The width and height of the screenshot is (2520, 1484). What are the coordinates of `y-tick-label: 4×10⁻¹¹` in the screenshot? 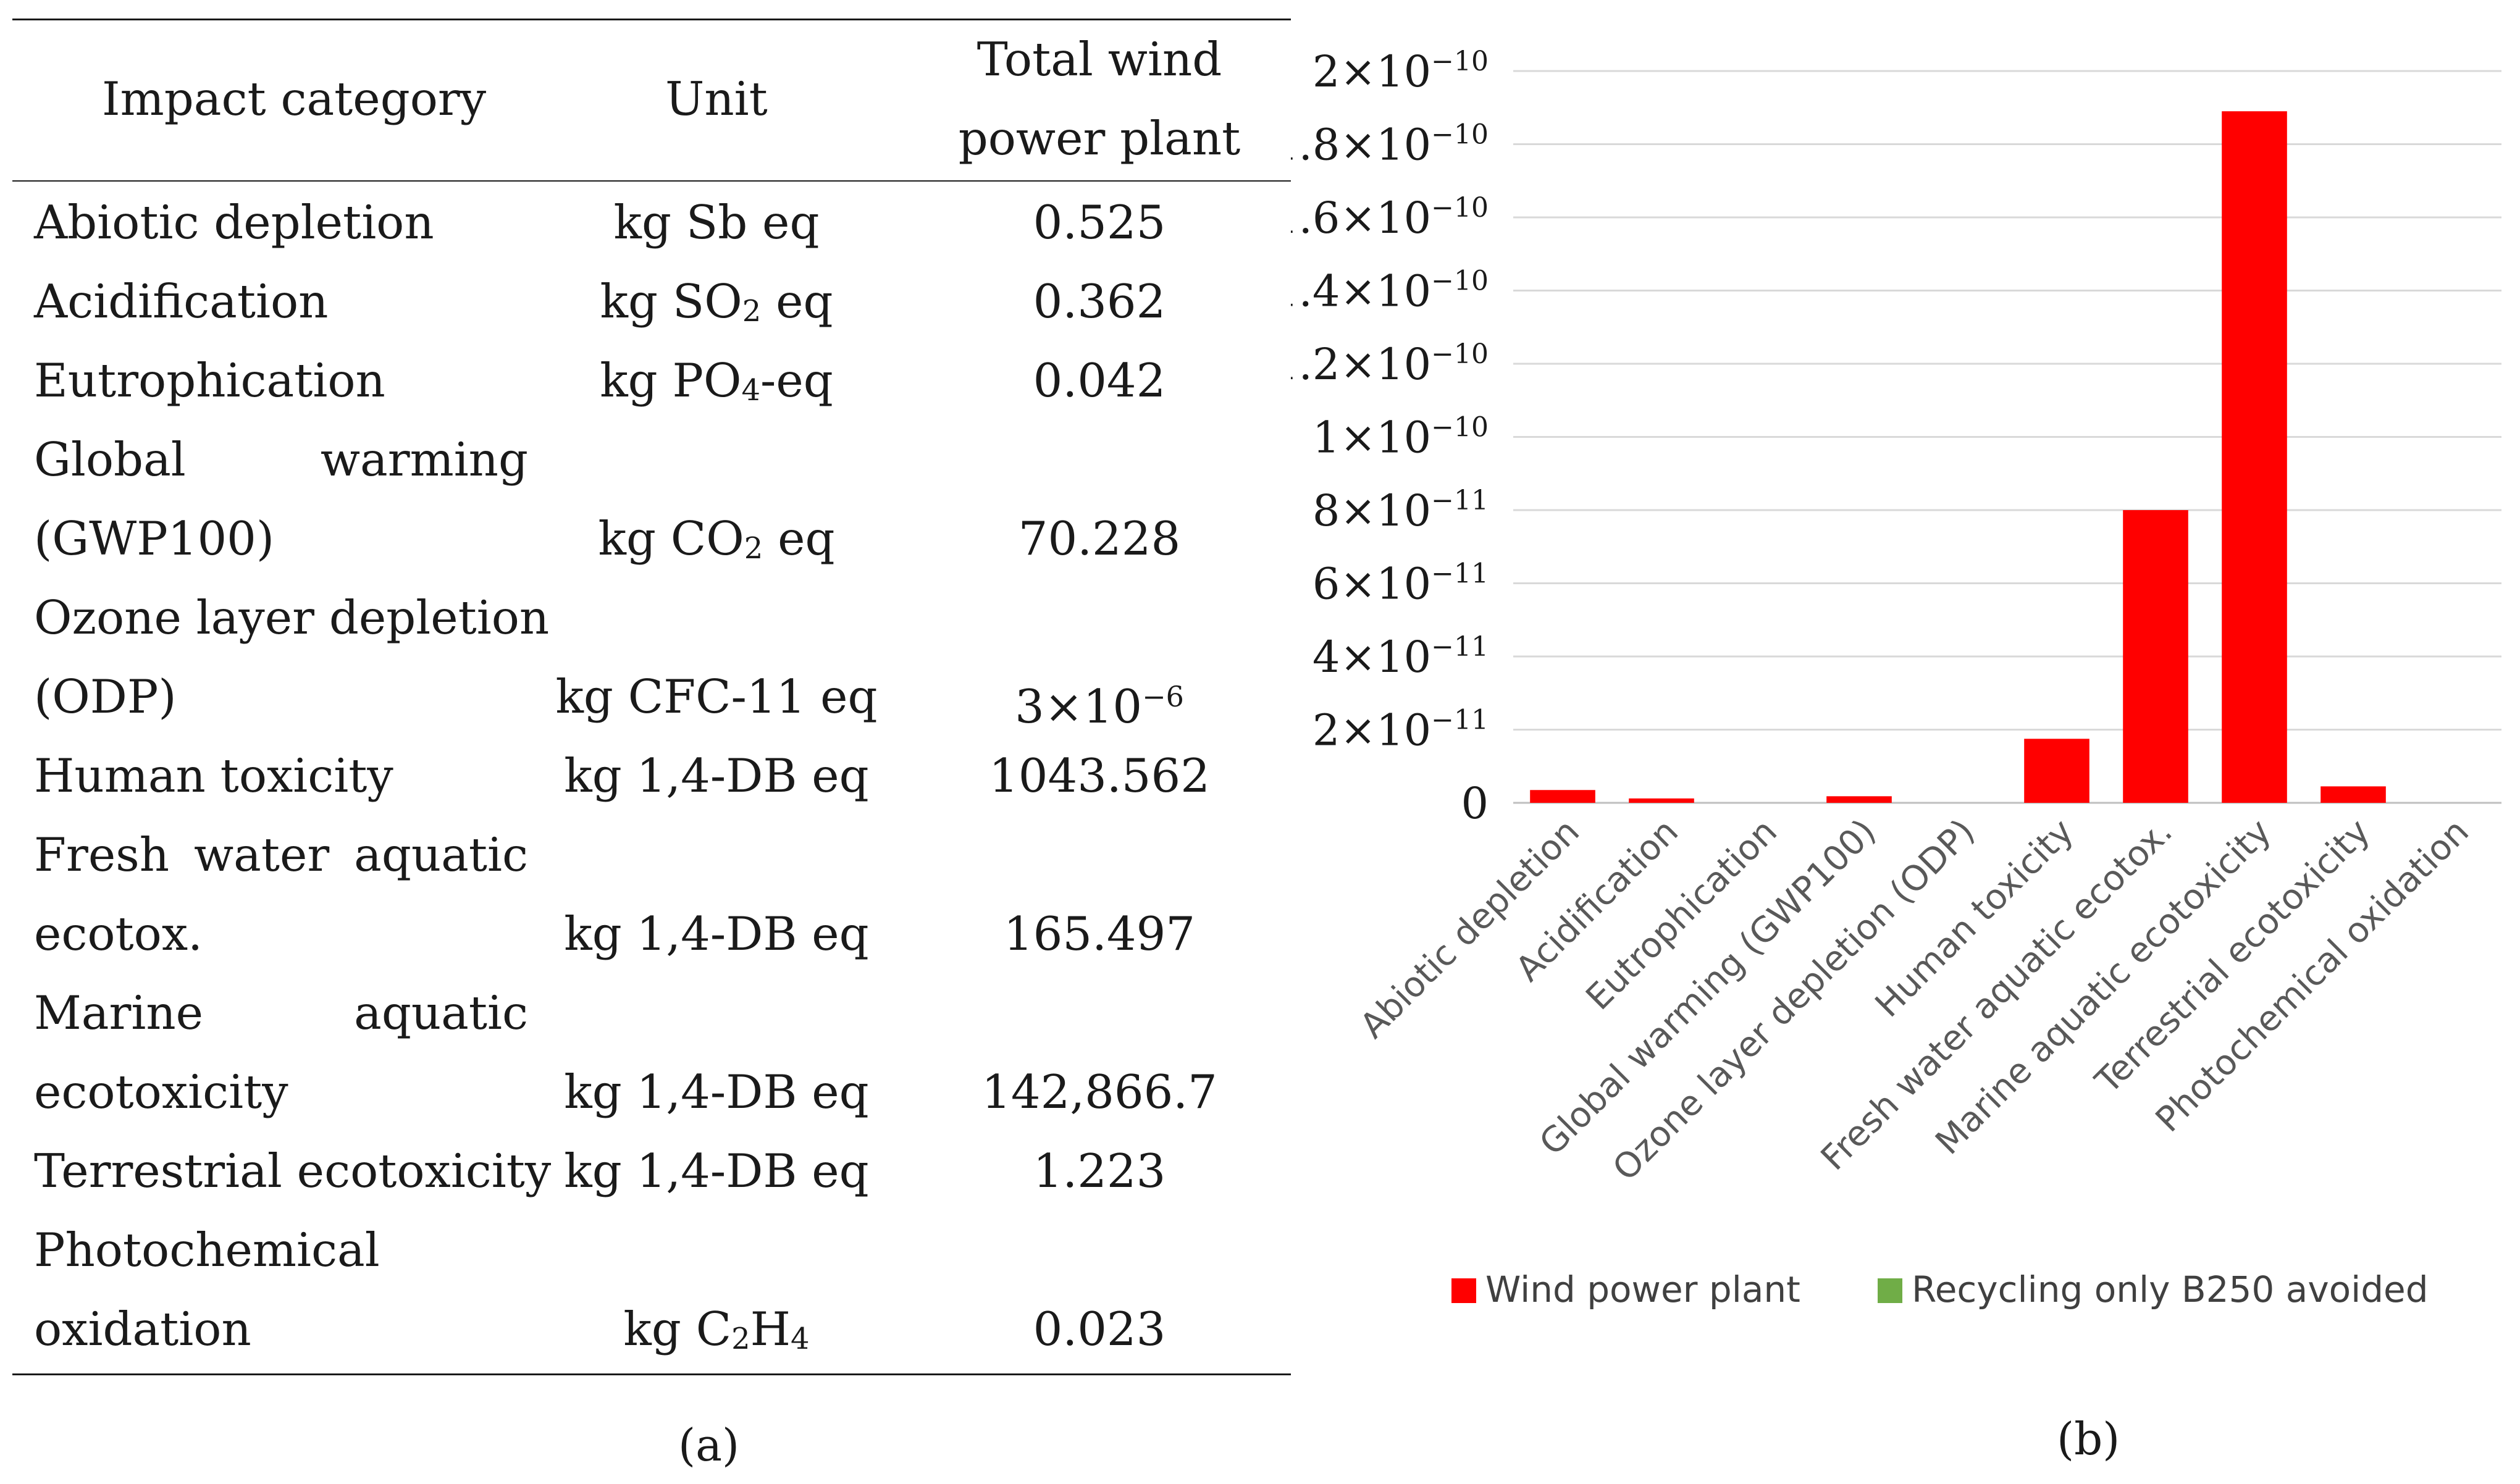 It's located at (1400, 657).